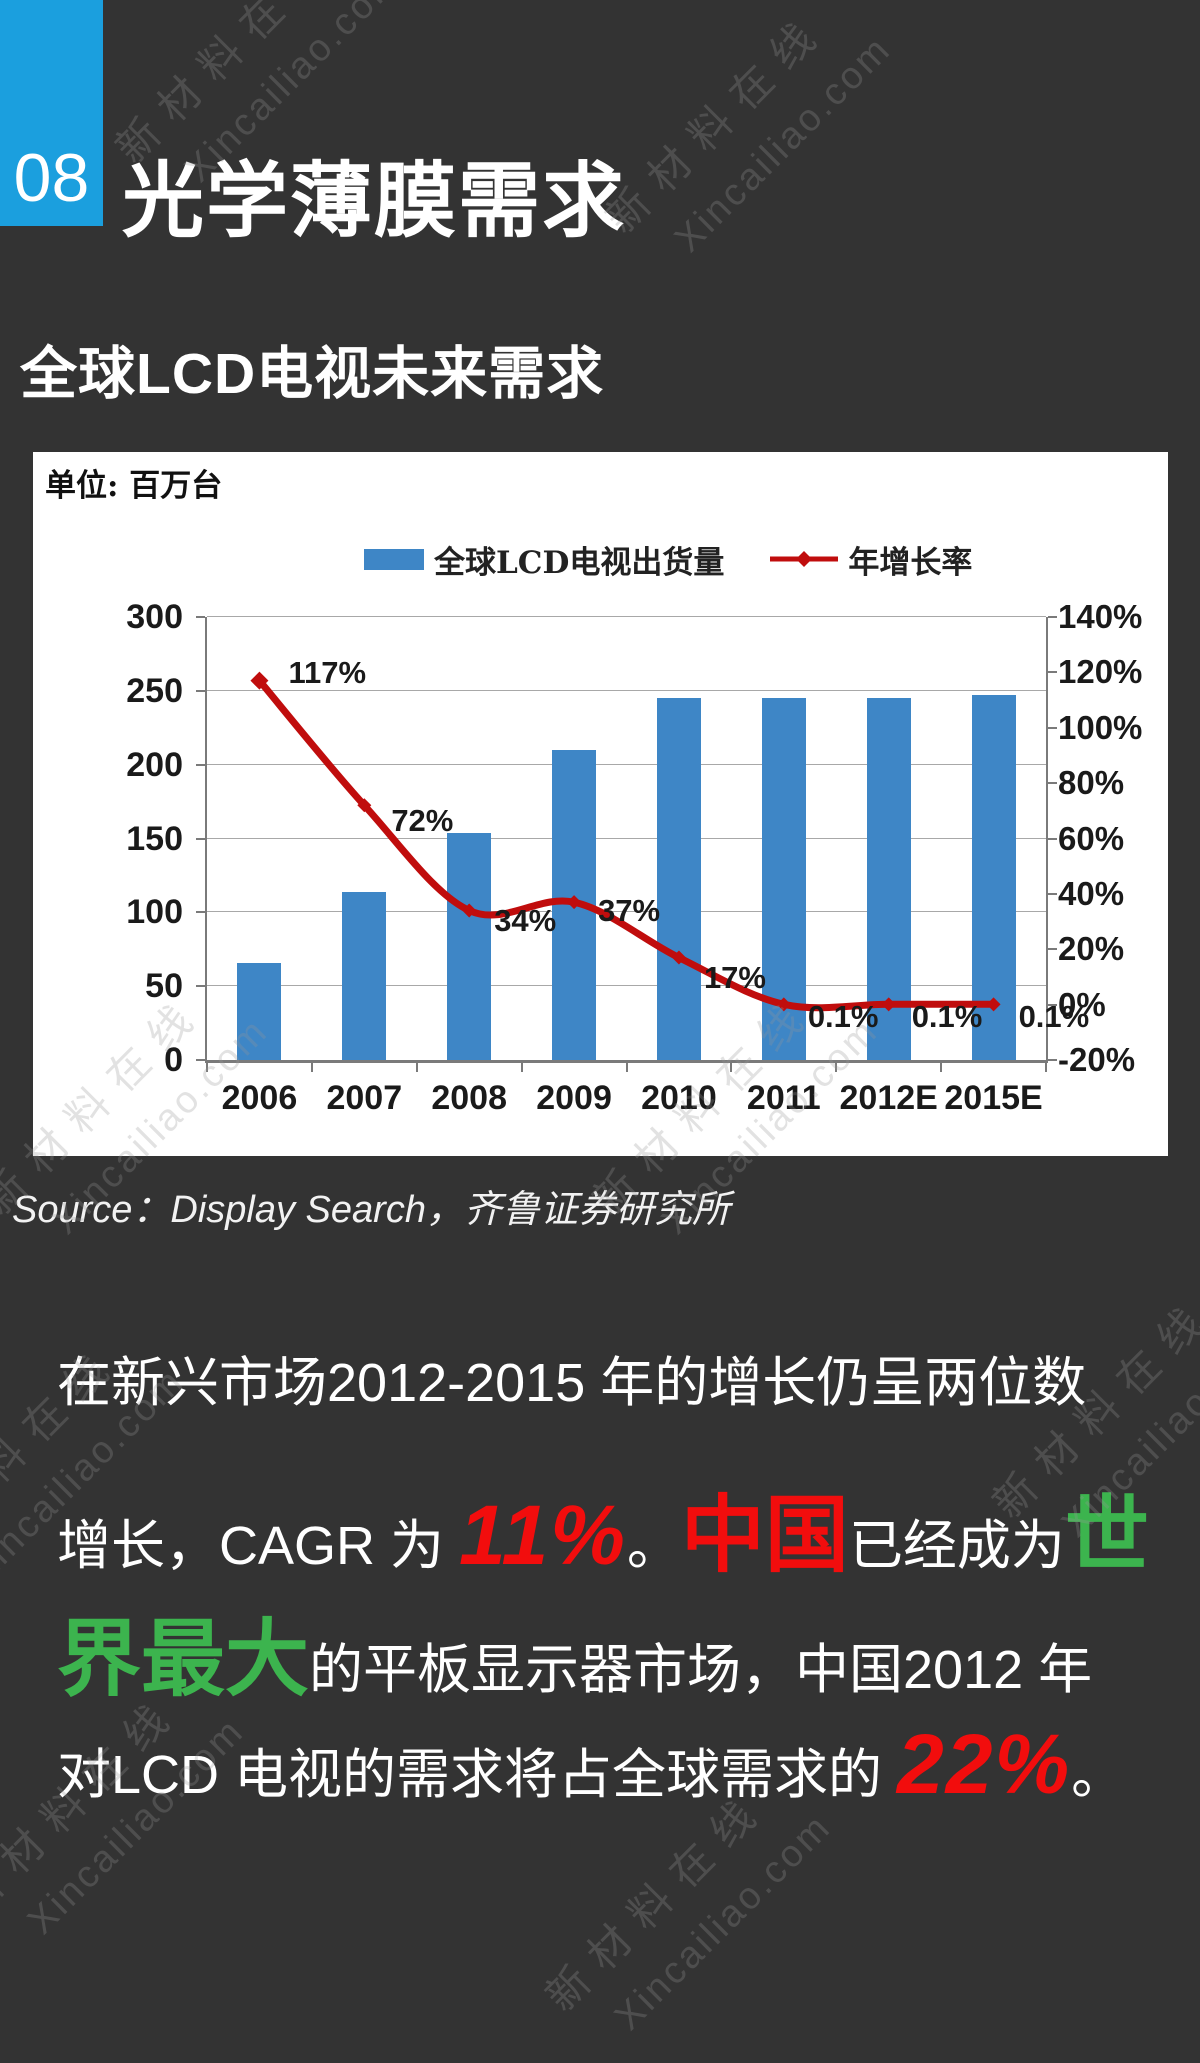 The width and height of the screenshot is (1200, 2063). I want to click on right-axis-tick-label: 60%, so click(1091, 838).